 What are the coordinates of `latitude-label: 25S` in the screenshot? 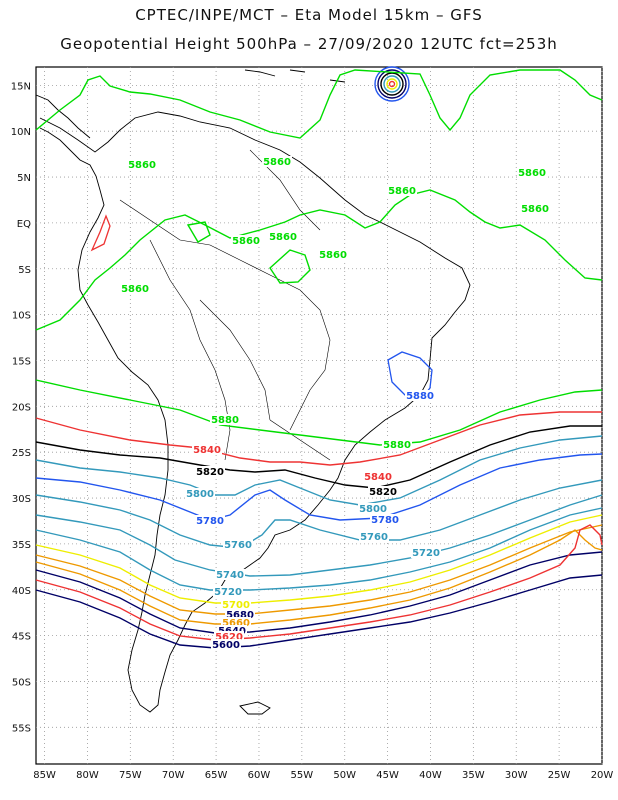 It's located at (21, 453).